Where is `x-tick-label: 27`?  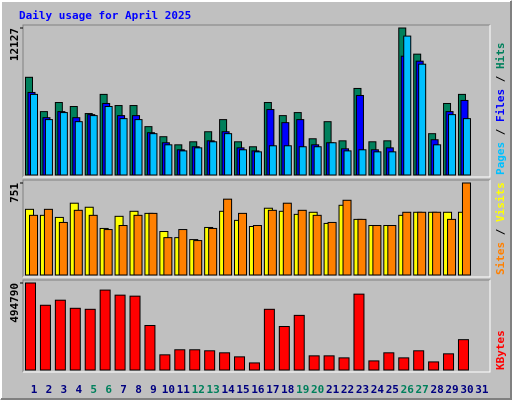 x-tick-label: 27 is located at coordinates (422, 389).